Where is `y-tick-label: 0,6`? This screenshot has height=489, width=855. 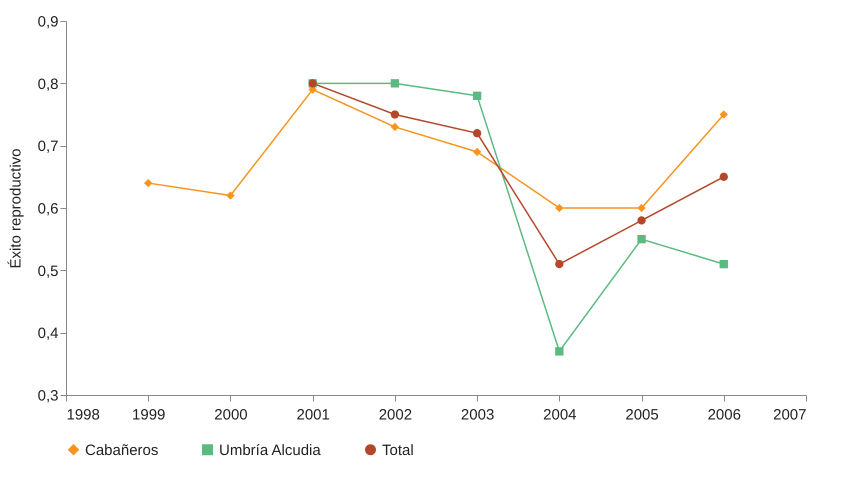 y-tick-label: 0,6 is located at coordinates (48, 209).